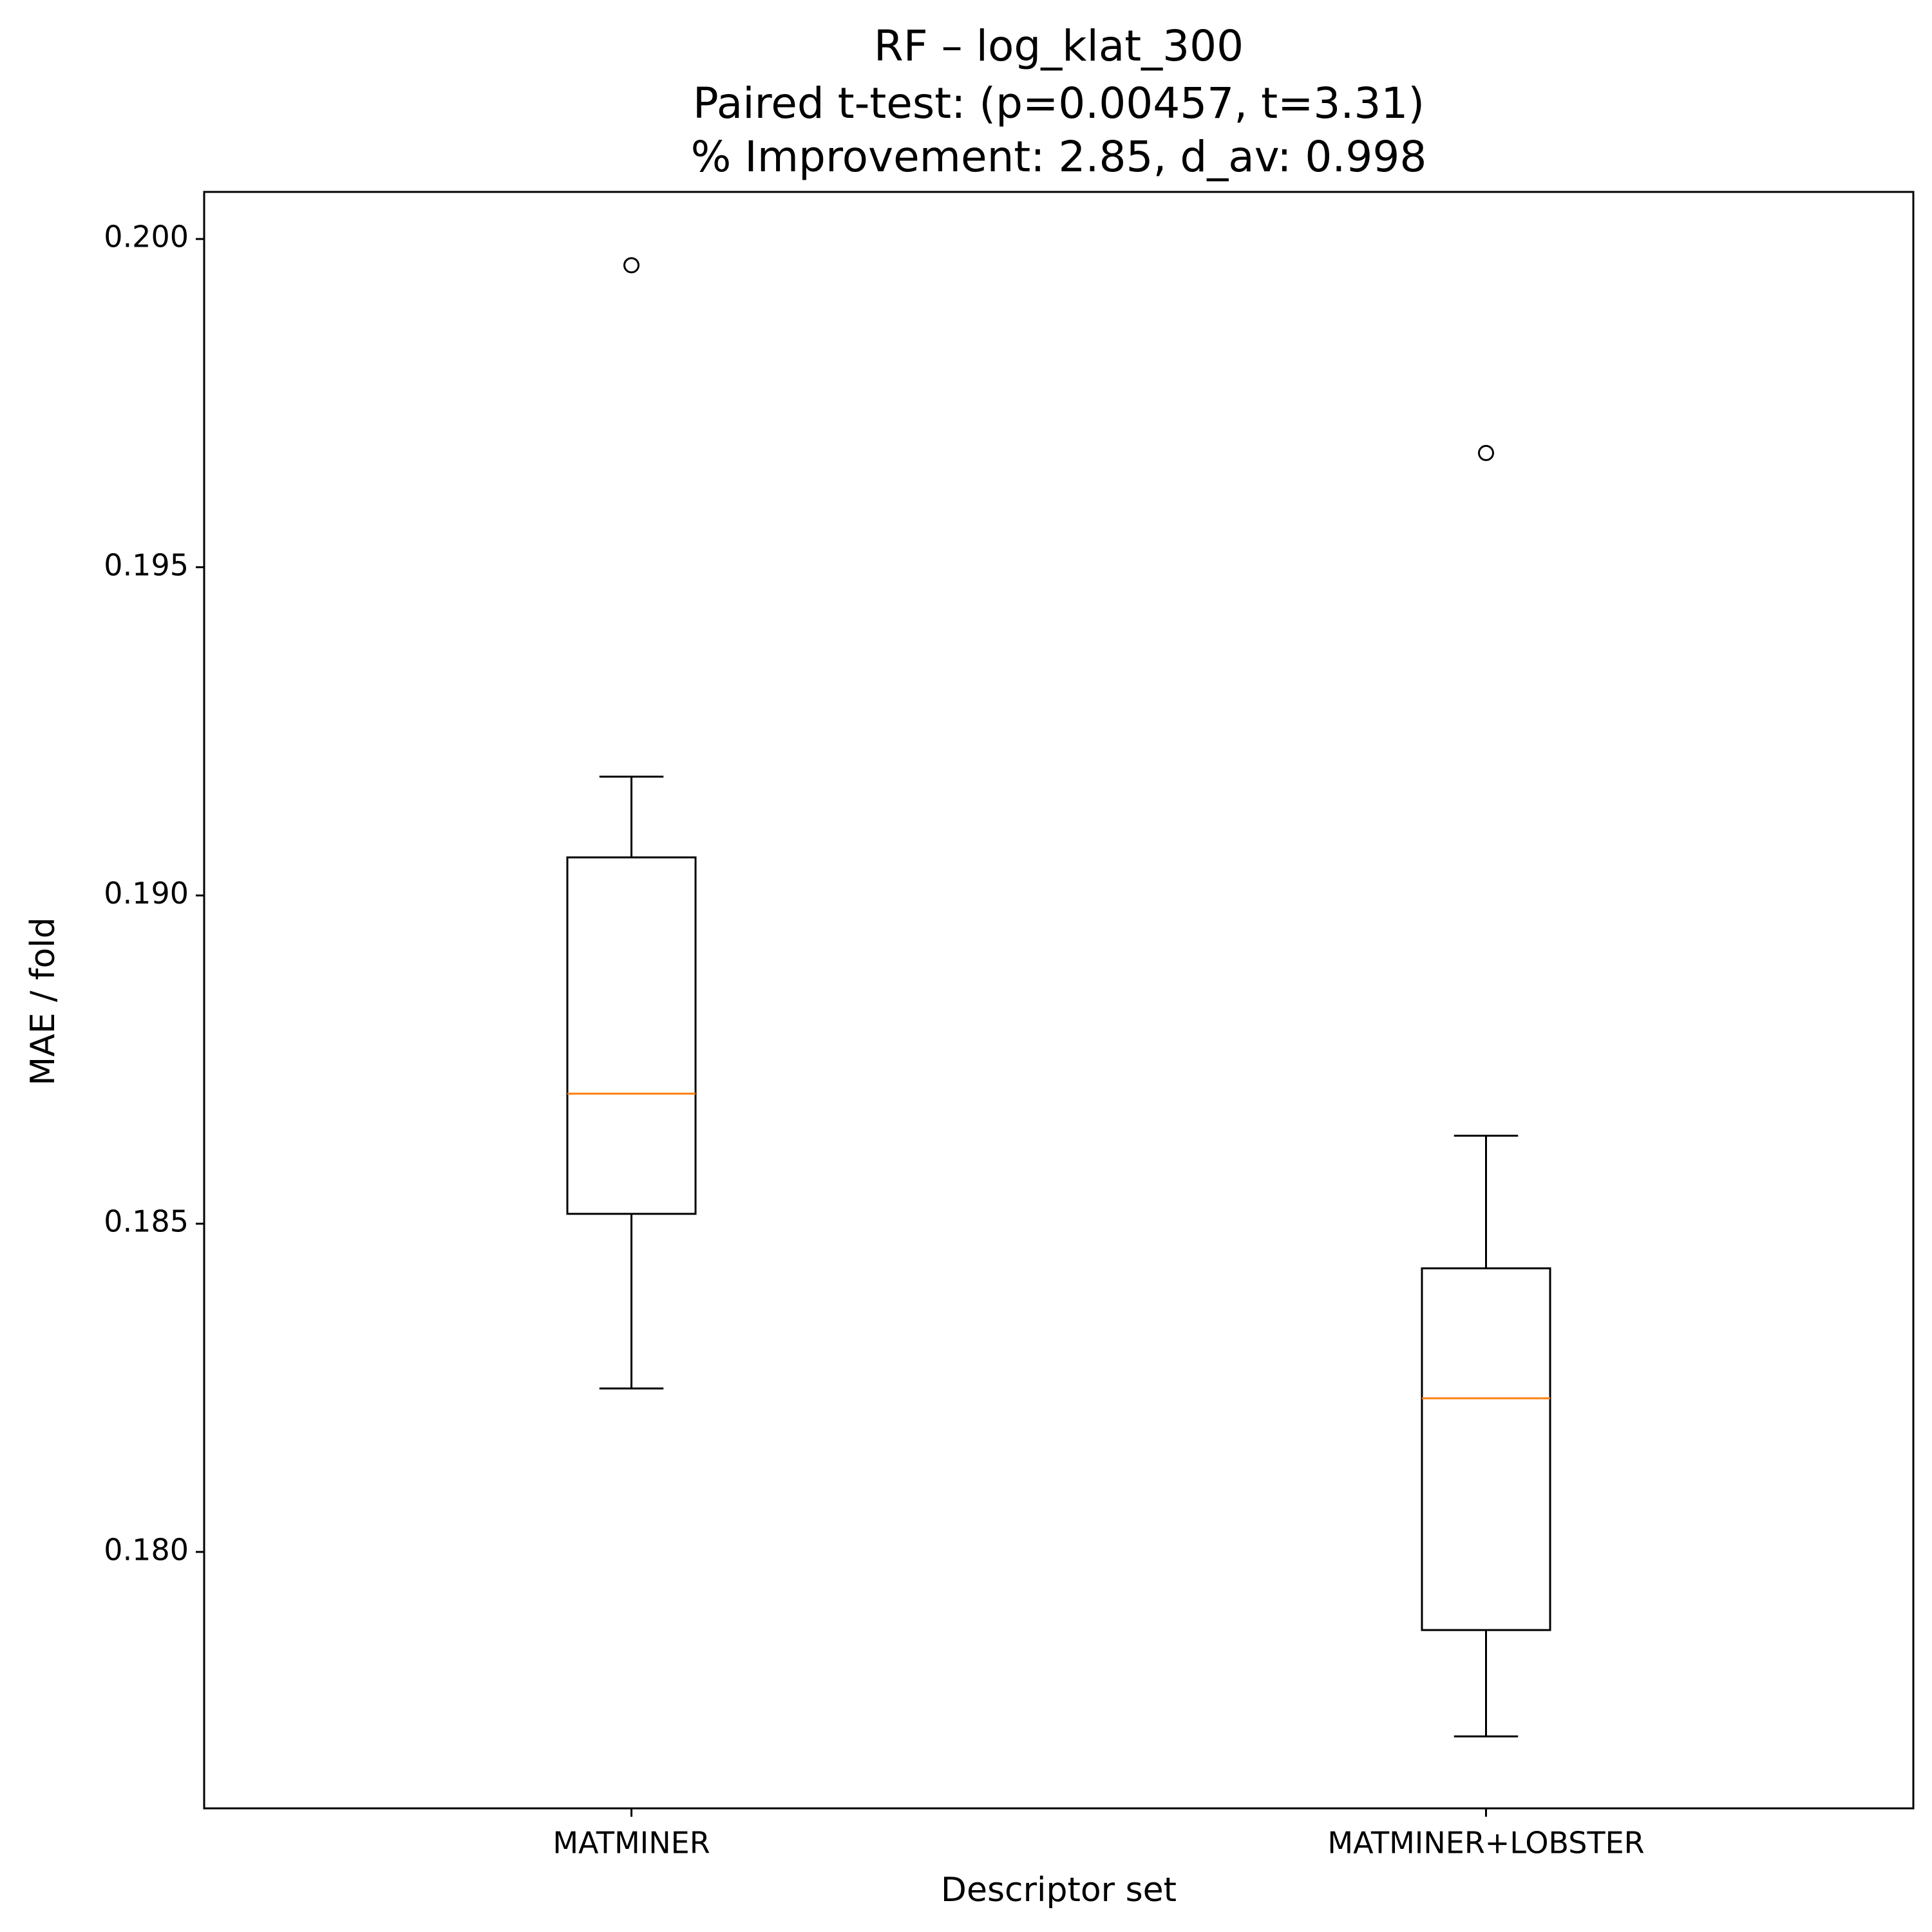 The width and height of the screenshot is (1932, 1932). Describe the element at coordinates (147, 1549) in the screenshot. I see `y-tick-label: 0.180` at that location.